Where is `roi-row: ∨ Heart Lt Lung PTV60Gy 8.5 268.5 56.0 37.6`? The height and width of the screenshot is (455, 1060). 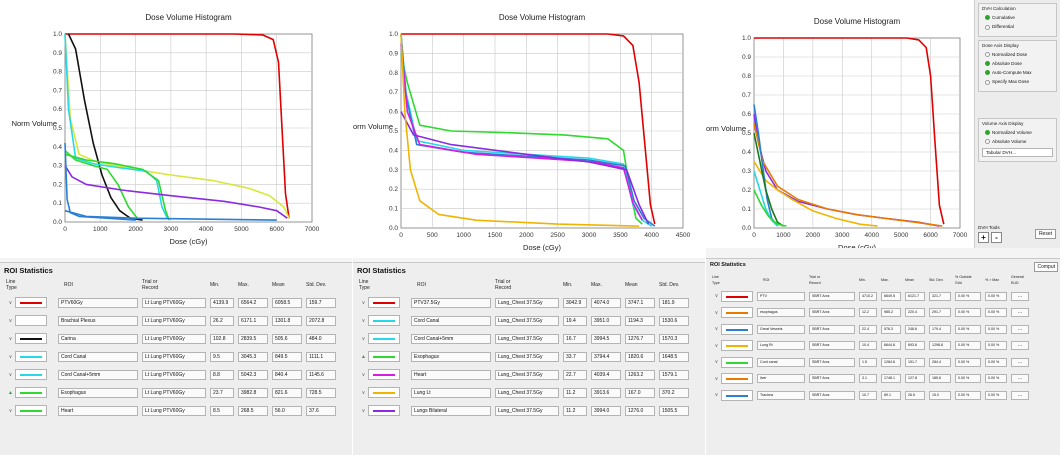 roi-row: ∨ Heart Lt Lung PTV60Gy 8.5 268.5 56.0 37.6 is located at coordinates (171, 410).